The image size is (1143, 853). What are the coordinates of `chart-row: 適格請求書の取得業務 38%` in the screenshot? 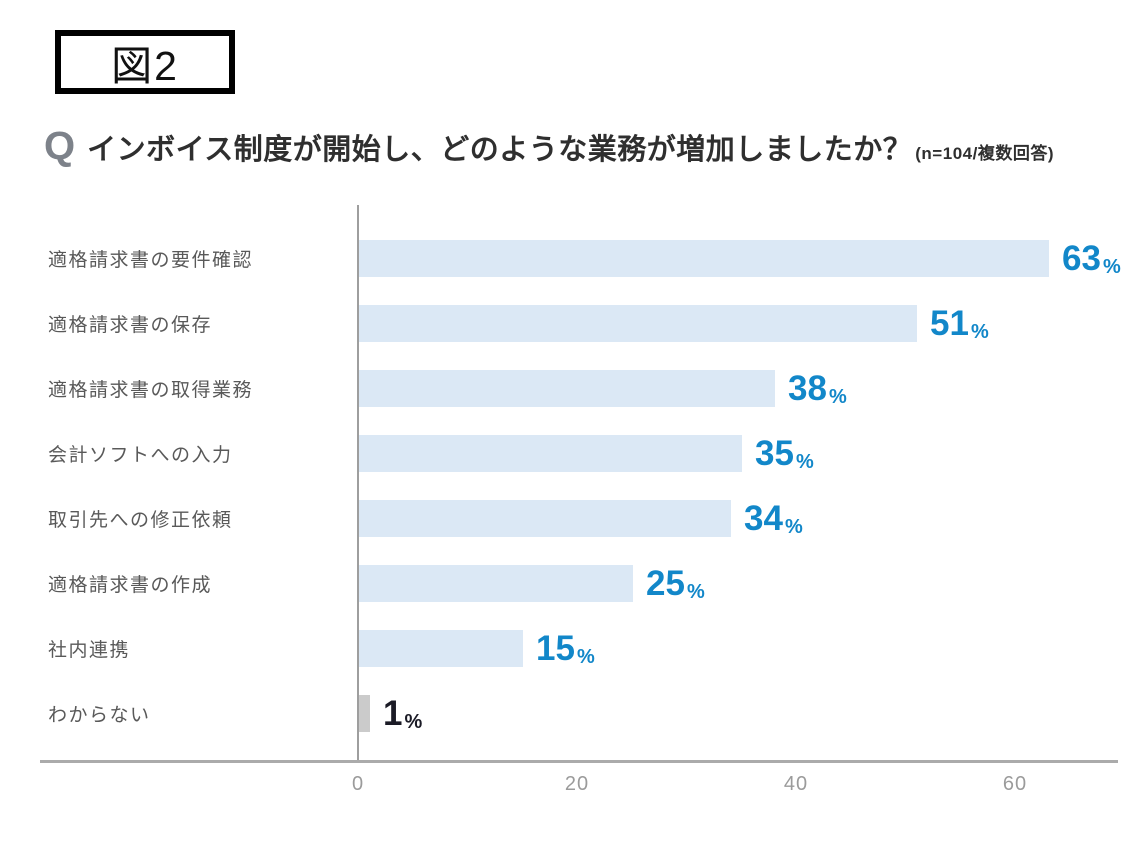 It's located at (571, 388).